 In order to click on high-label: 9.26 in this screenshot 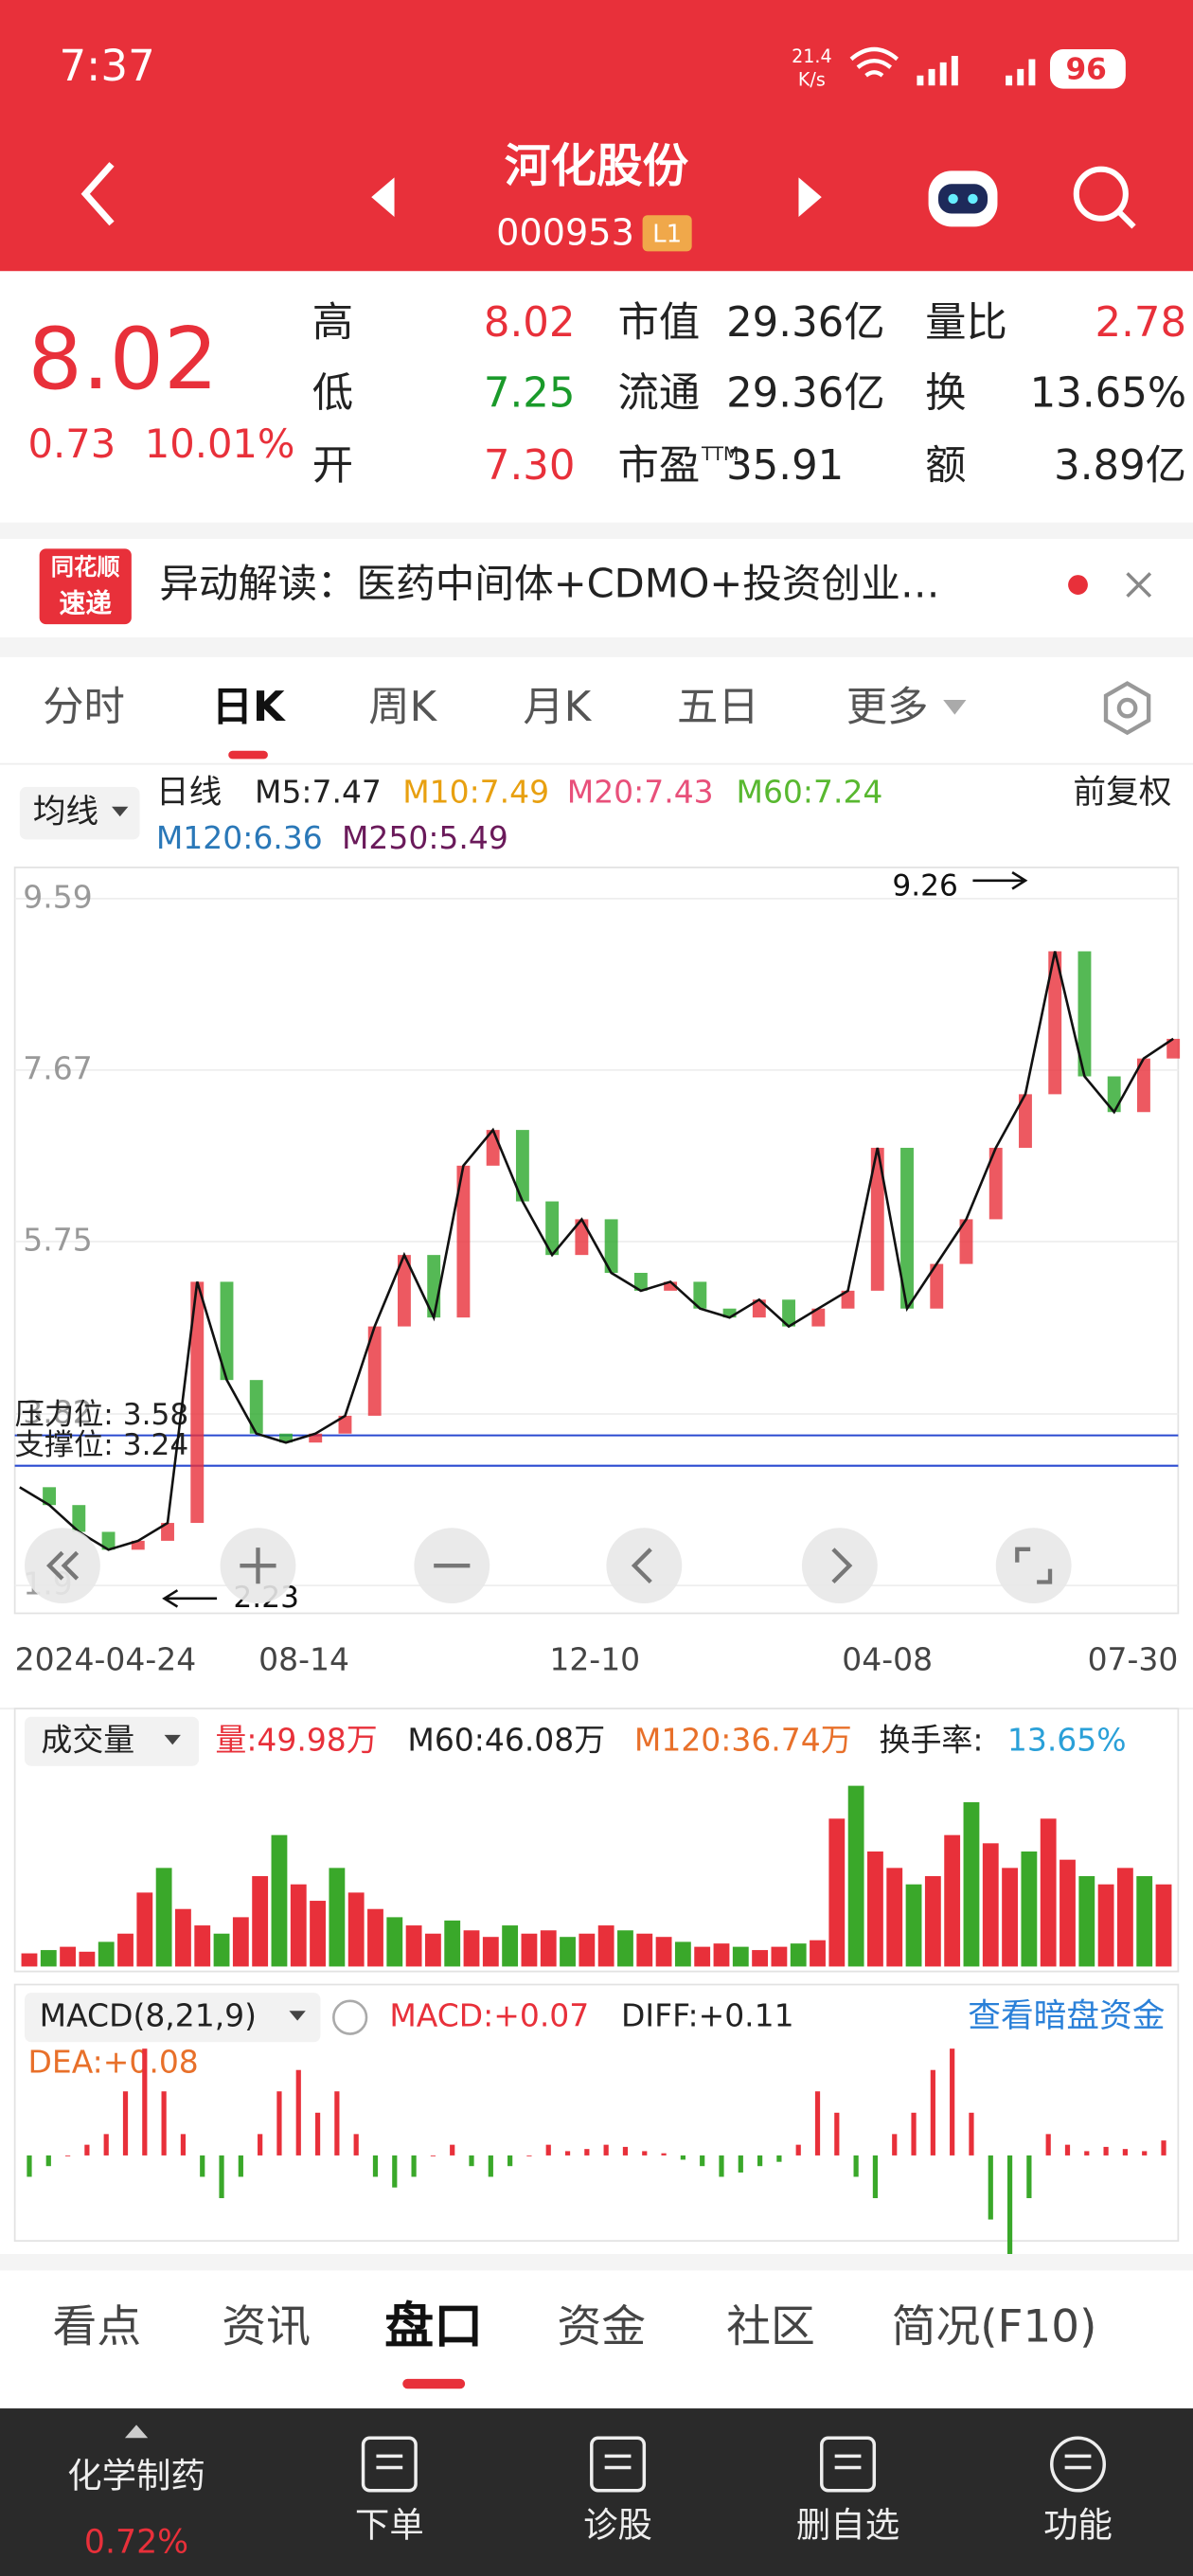, I will do `click(925, 886)`.